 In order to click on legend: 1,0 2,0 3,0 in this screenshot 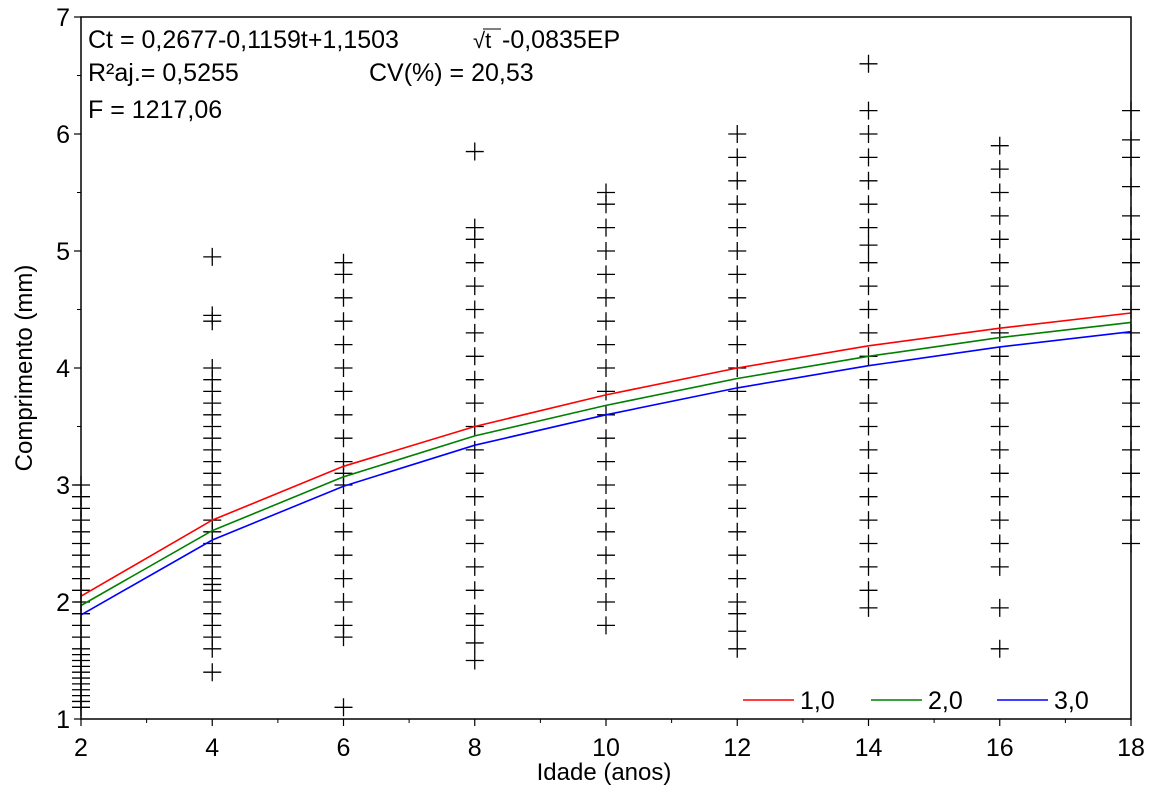, I will do `click(916, 701)`.